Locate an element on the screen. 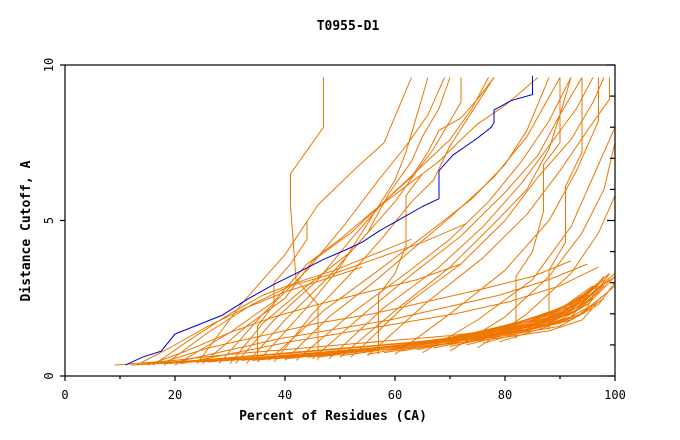 This screenshot has height=440, width=680. x-tick-label-60: 60 is located at coordinates (395, 395).